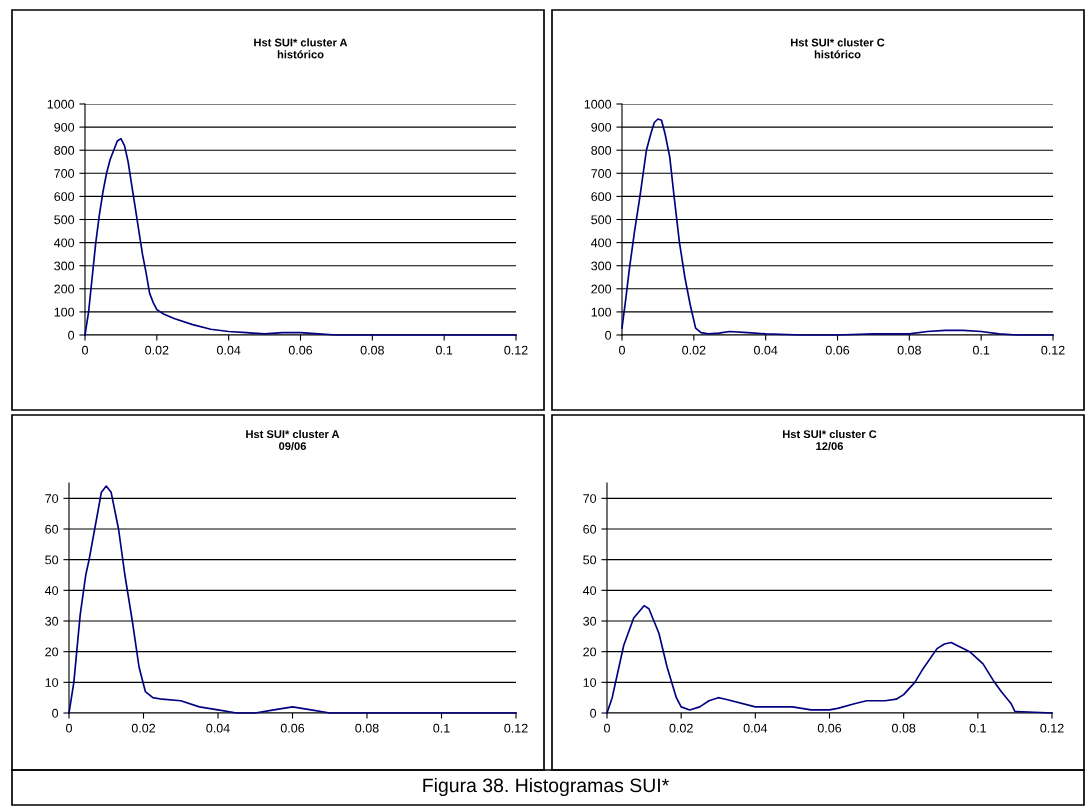 The height and width of the screenshot is (812, 1091). Describe the element at coordinates (301, 48) in the screenshot. I see `chart-title: Hst SUI* cluster A histórico` at that location.